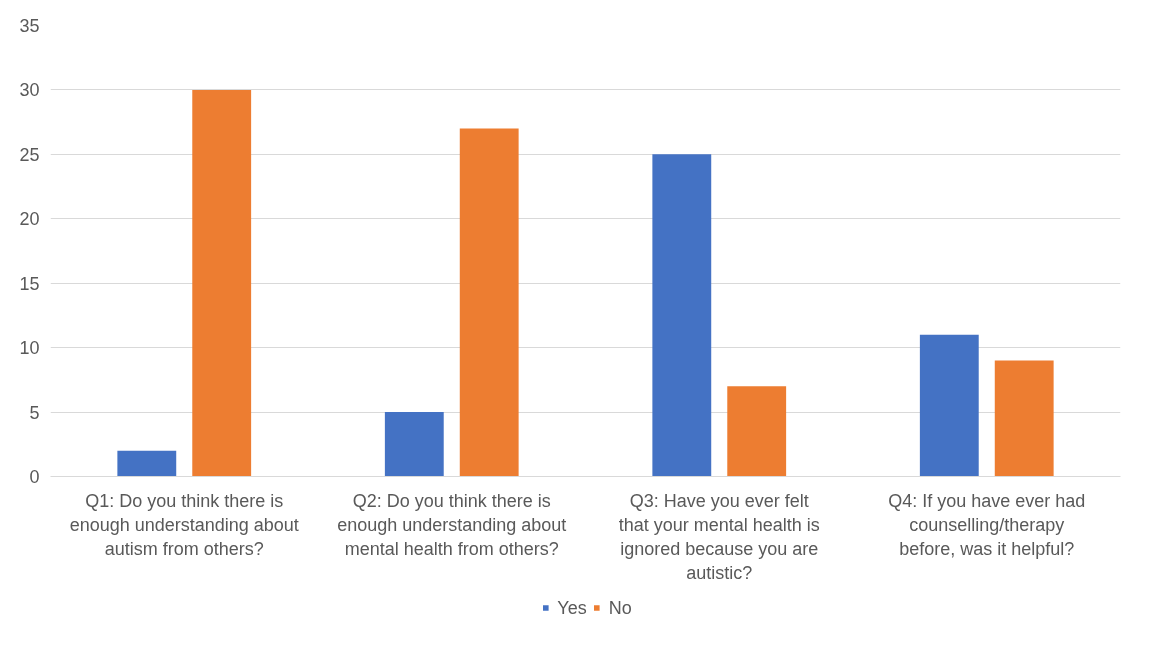  I want to click on x-tick-label: Q3: Have you ever felt that your mental health is ignored because you are autistic?, so click(719, 536).